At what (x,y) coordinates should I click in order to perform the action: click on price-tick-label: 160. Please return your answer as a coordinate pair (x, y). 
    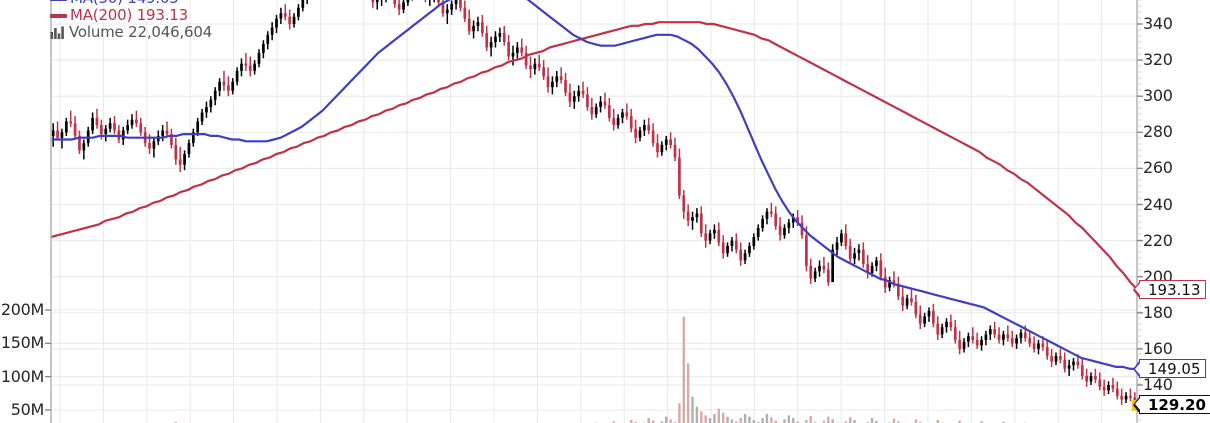
    Looking at the image, I should click on (1158, 348).